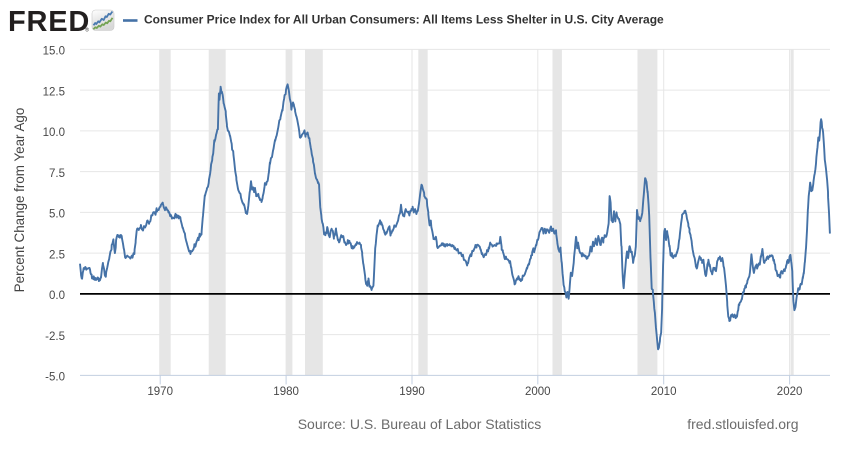 This screenshot has height=450, width=850. I want to click on svg-text: Percent Change from Year Ago, so click(19, 200).